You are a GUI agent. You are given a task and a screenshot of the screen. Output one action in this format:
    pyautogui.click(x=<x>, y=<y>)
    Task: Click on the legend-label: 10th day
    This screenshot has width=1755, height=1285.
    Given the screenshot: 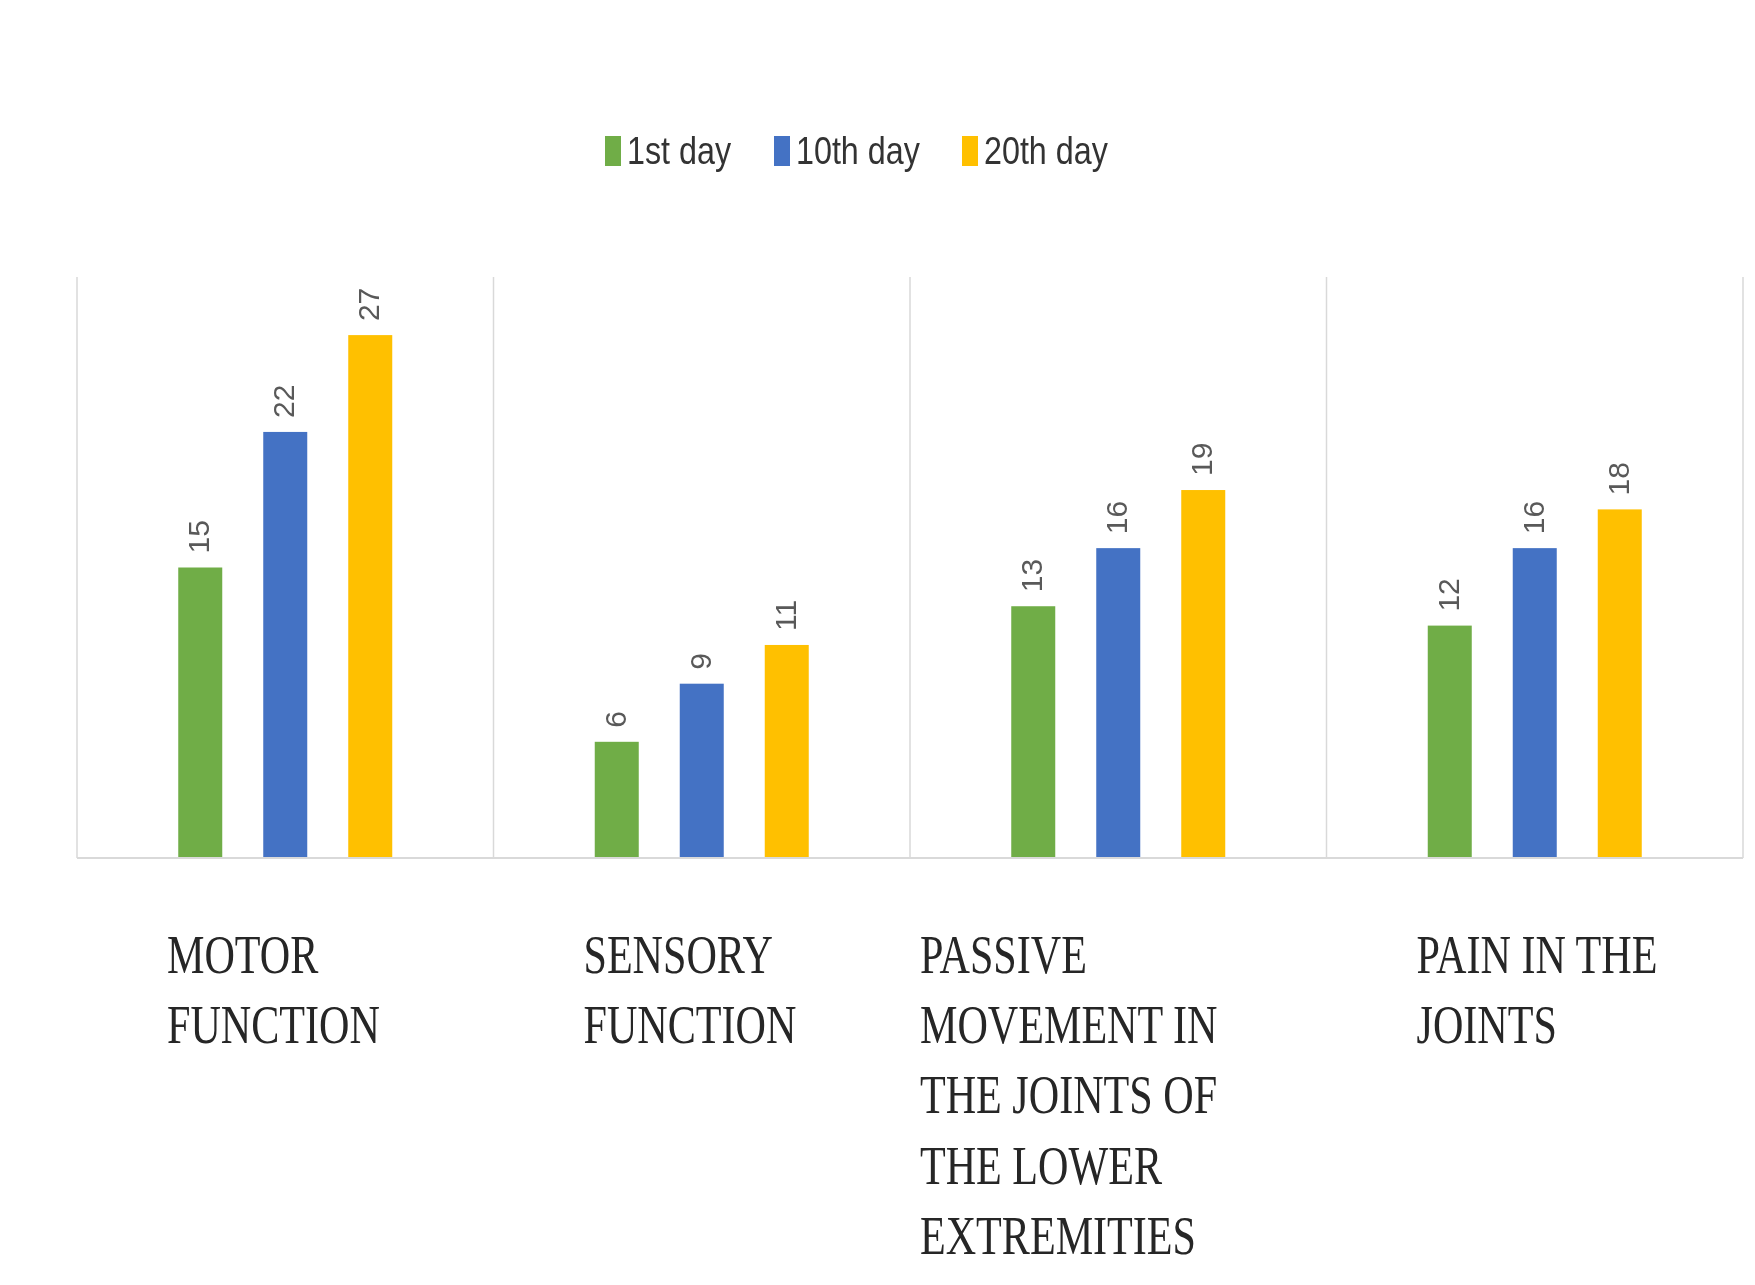 What is the action you would take?
    pyautogui.click(x=858, y=150)
    